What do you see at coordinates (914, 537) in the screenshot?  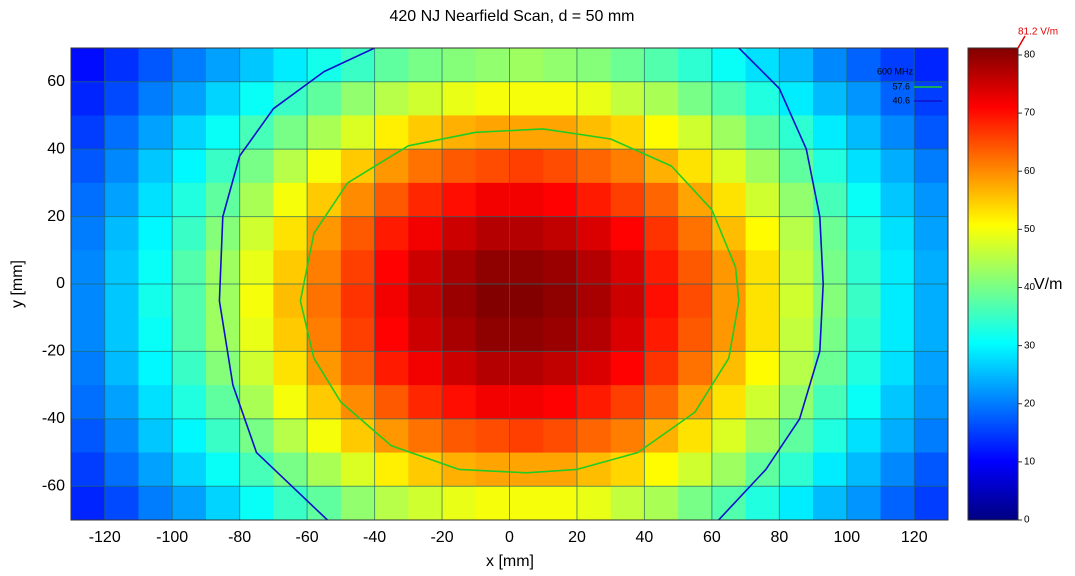 I see `x-tick-label: 120` at bounding box center [914, 537].